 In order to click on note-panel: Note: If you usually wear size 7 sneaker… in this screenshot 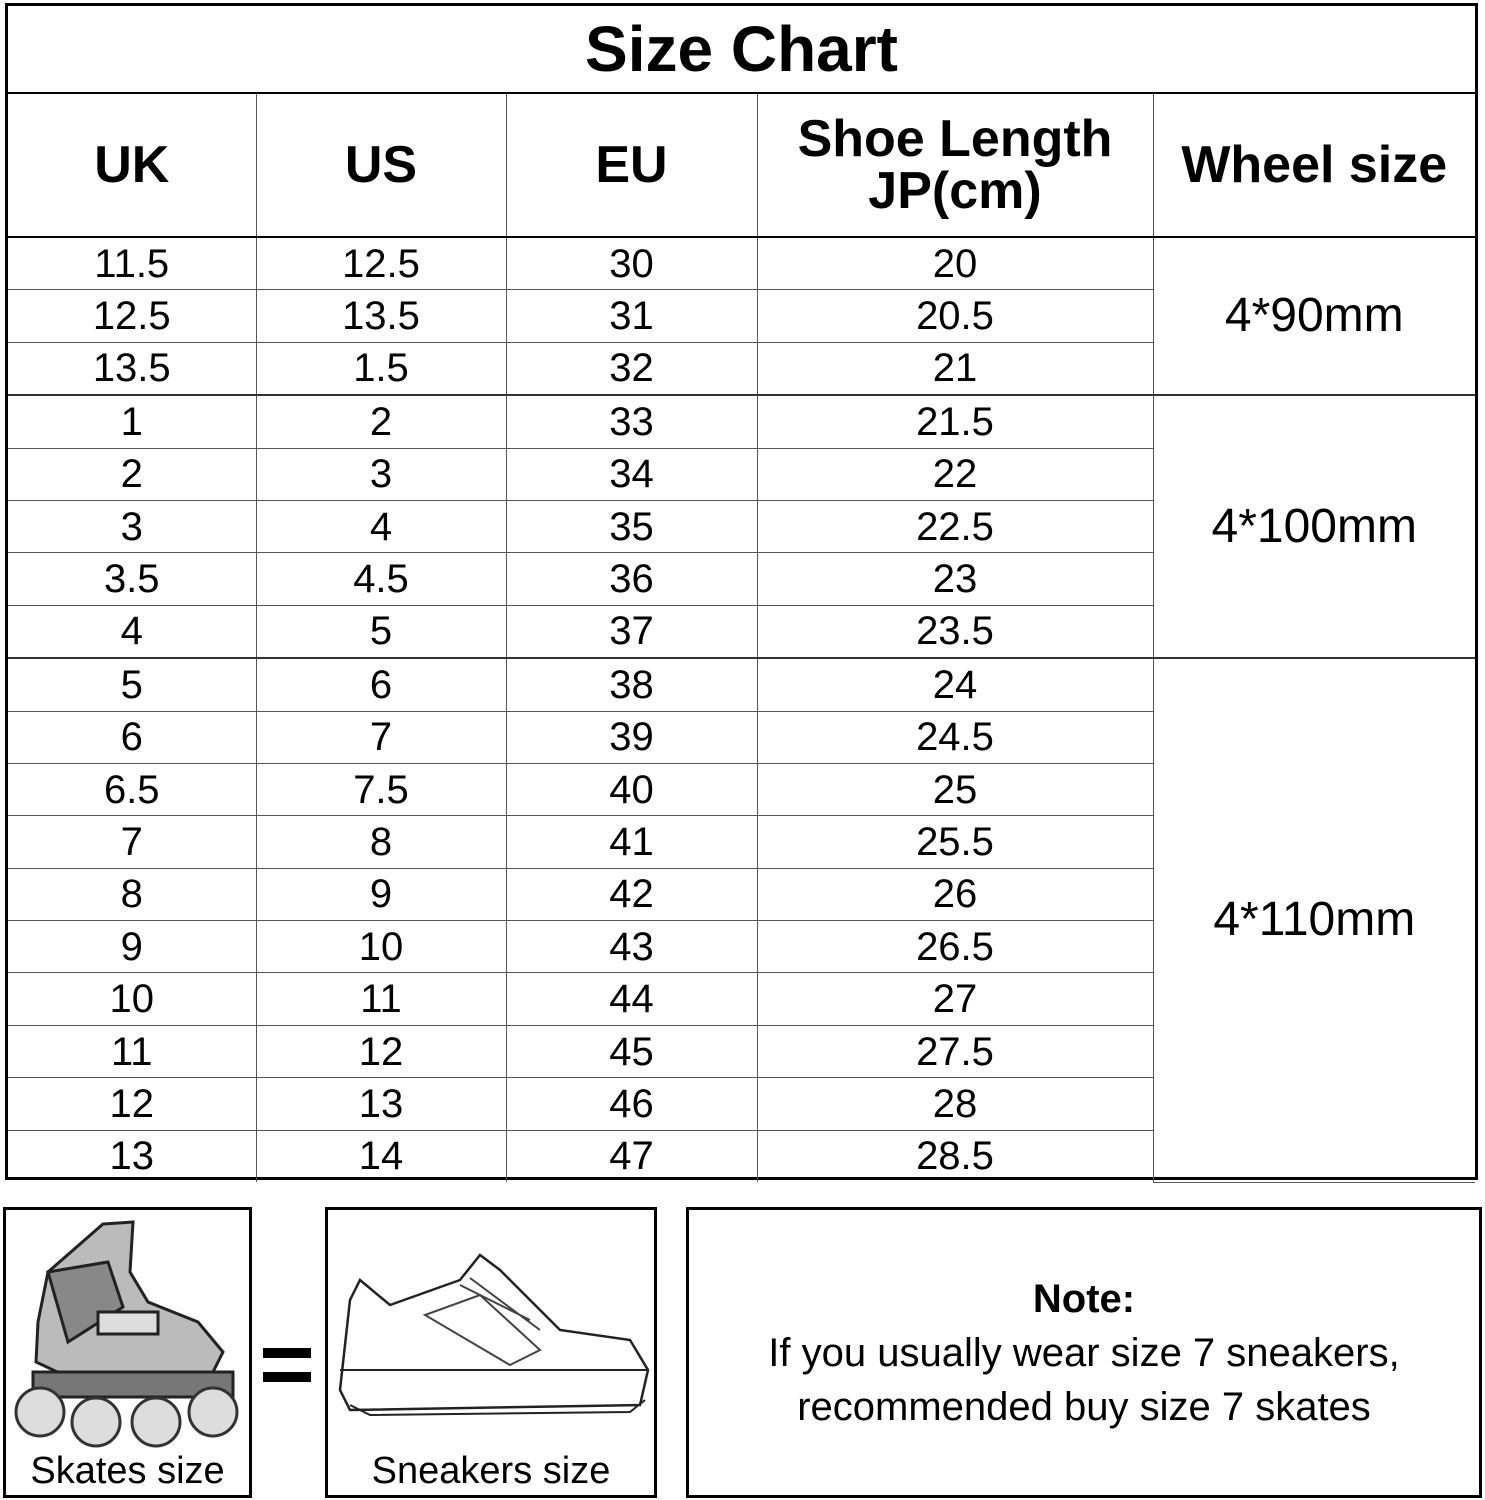, I will do `click(1084, 1352)`.